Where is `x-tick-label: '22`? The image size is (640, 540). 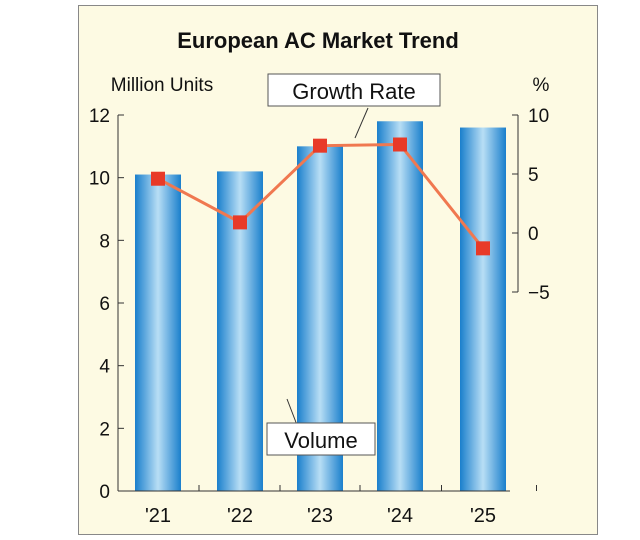
x-tick-label: '22 is located at coordinates (240, 516).